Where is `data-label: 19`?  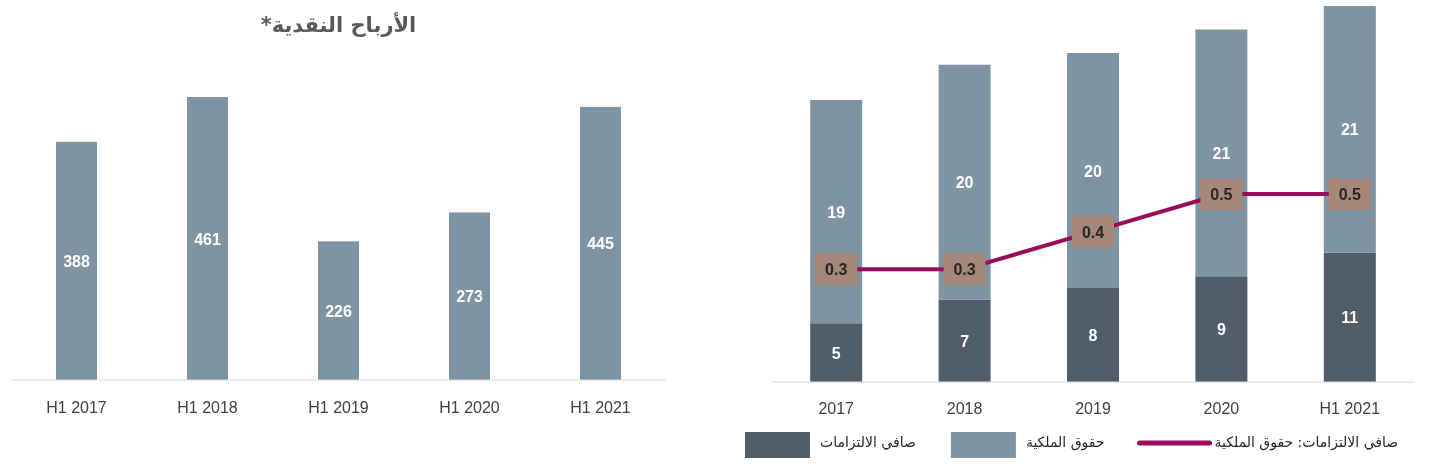 data-label: 19 is located at coordinates (836, 212).